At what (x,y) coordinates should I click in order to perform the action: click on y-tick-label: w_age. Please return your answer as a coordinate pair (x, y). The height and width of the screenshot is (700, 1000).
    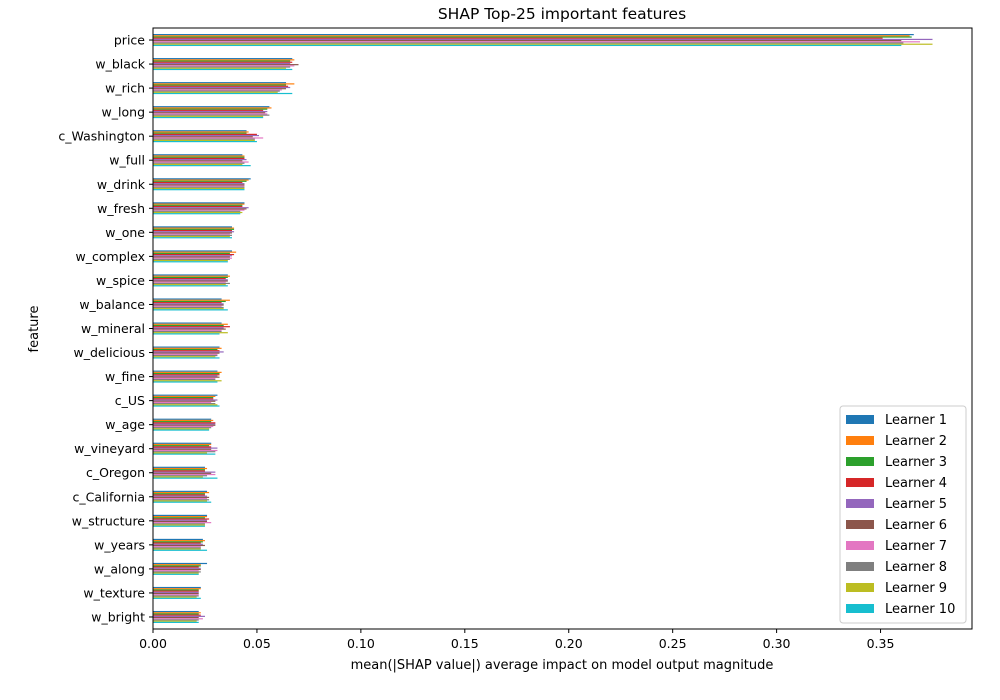
    Looking at the image, I should click on (125, 424).